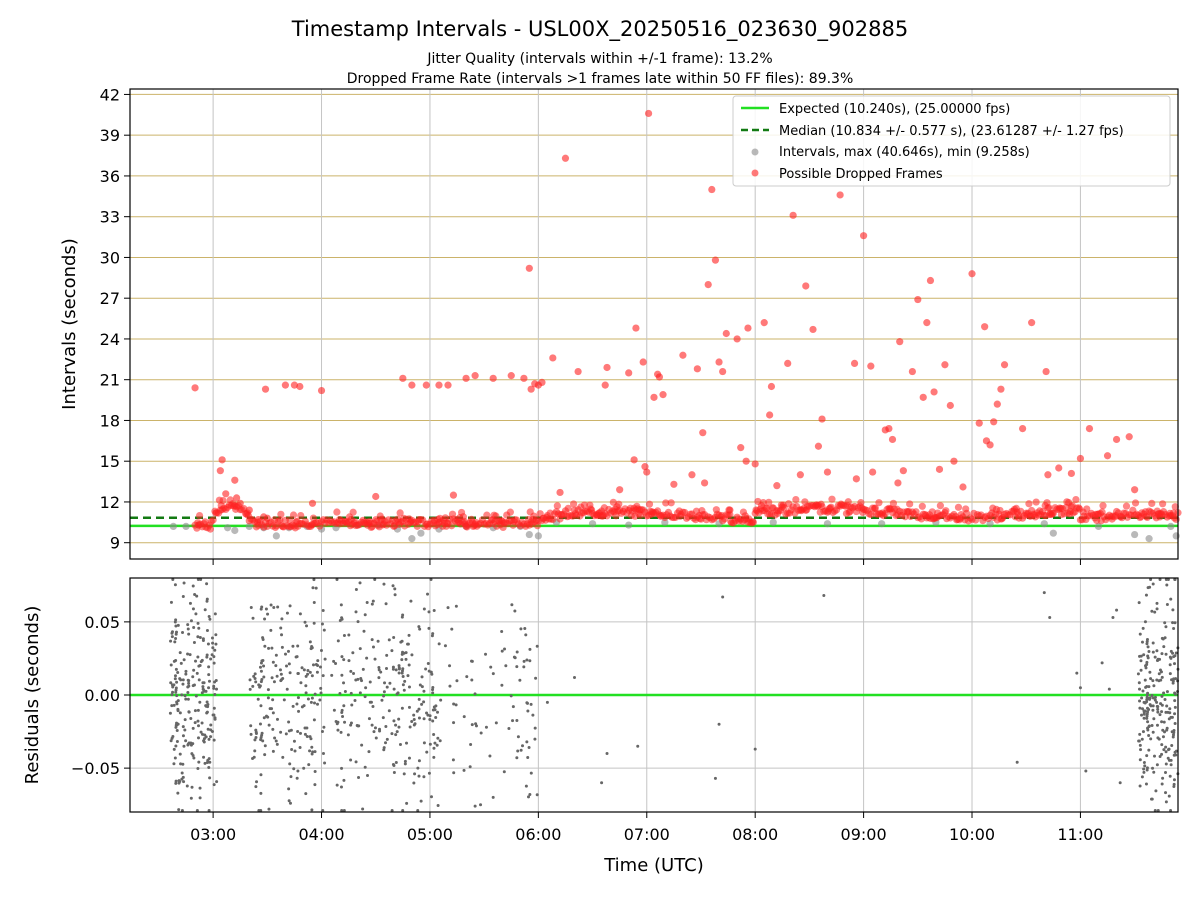  What do you see at coordinates (904, 152) in the screenshot?
I see `legend-intervals-label: Intervals, max (40.646s), min (9.258s)` at bounding box center [904, 152].